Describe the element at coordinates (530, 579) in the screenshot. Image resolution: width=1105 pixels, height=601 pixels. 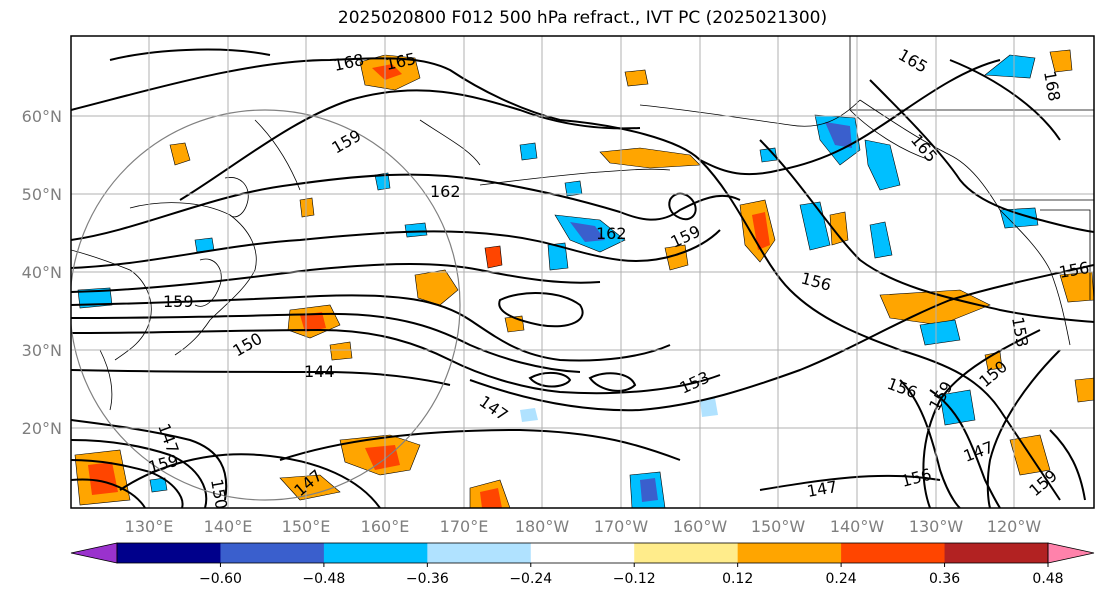
I see `colorbar-tick-label: −0.24` at that location.